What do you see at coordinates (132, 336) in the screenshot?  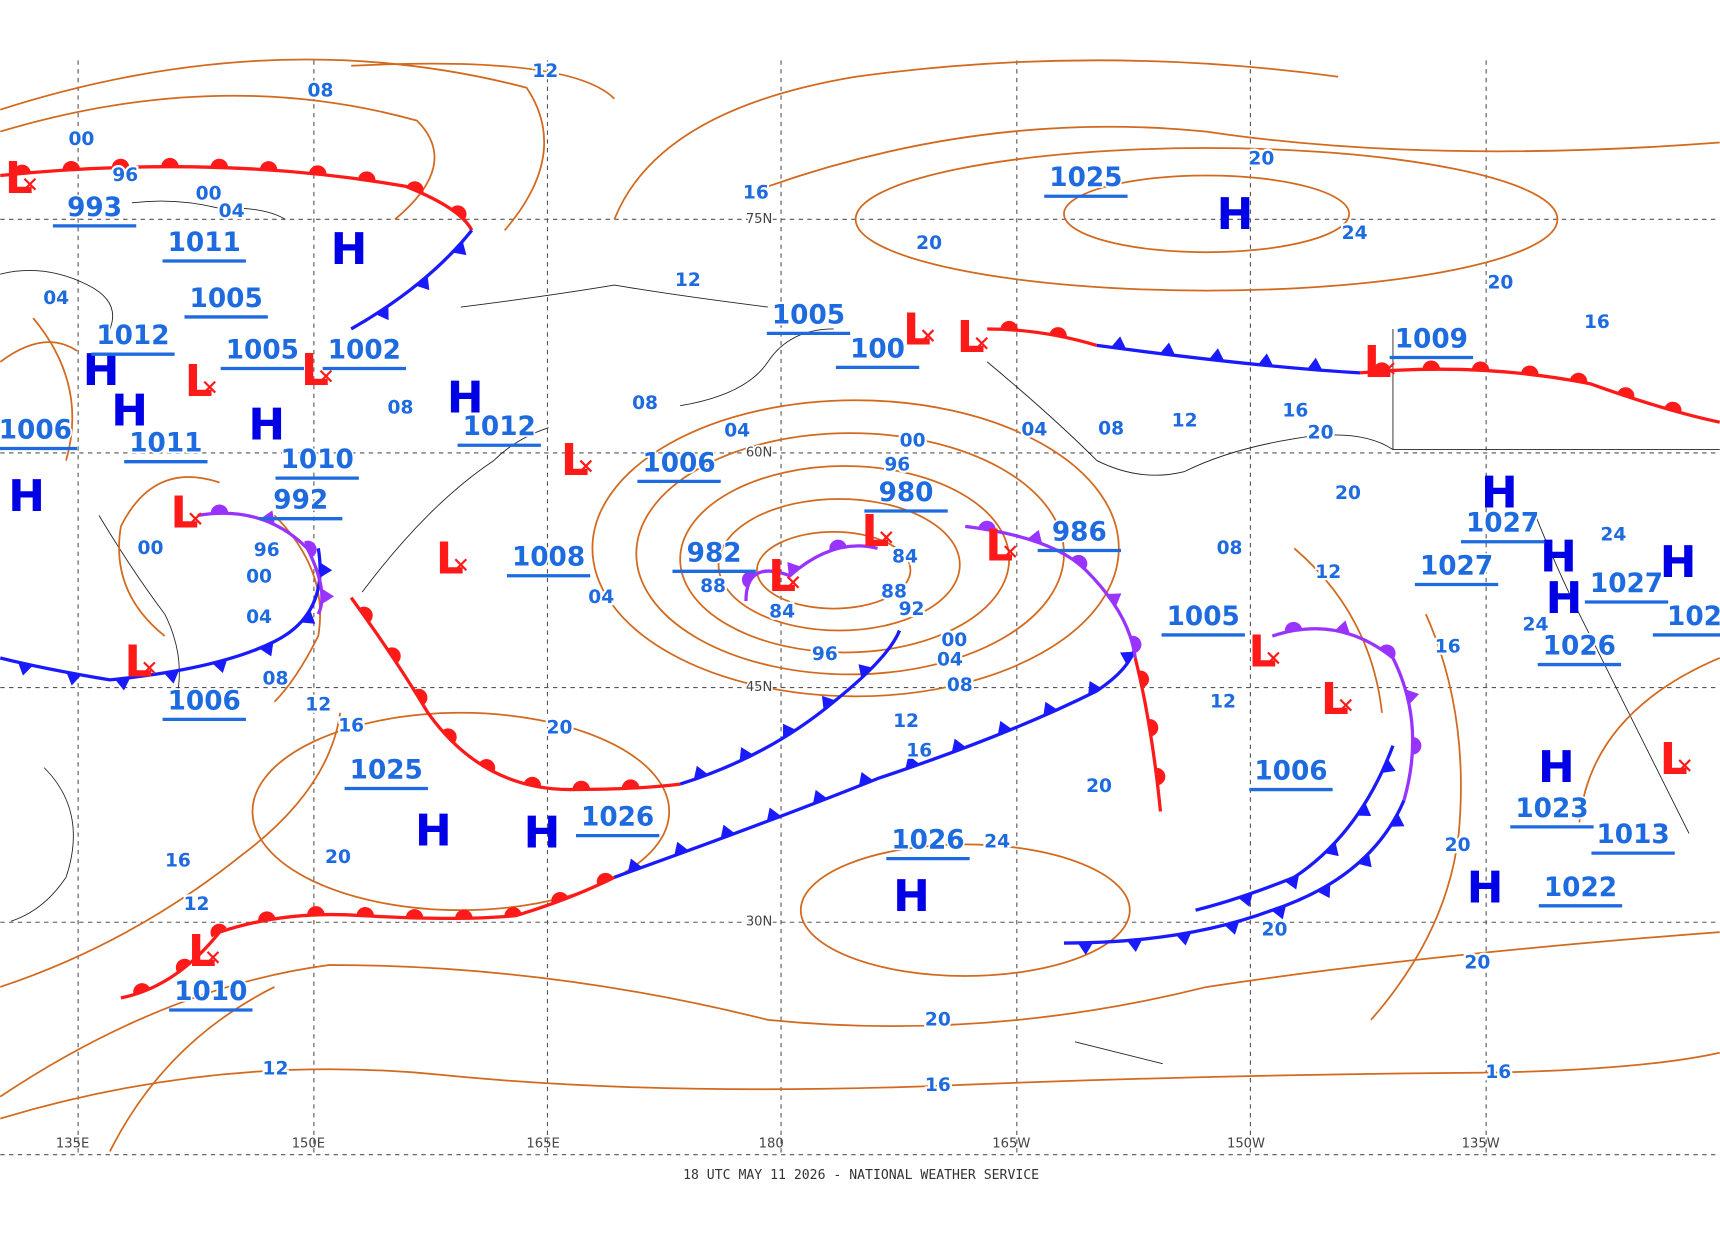 I see `pressure-value: 1012` at bounding box center [132, 336].